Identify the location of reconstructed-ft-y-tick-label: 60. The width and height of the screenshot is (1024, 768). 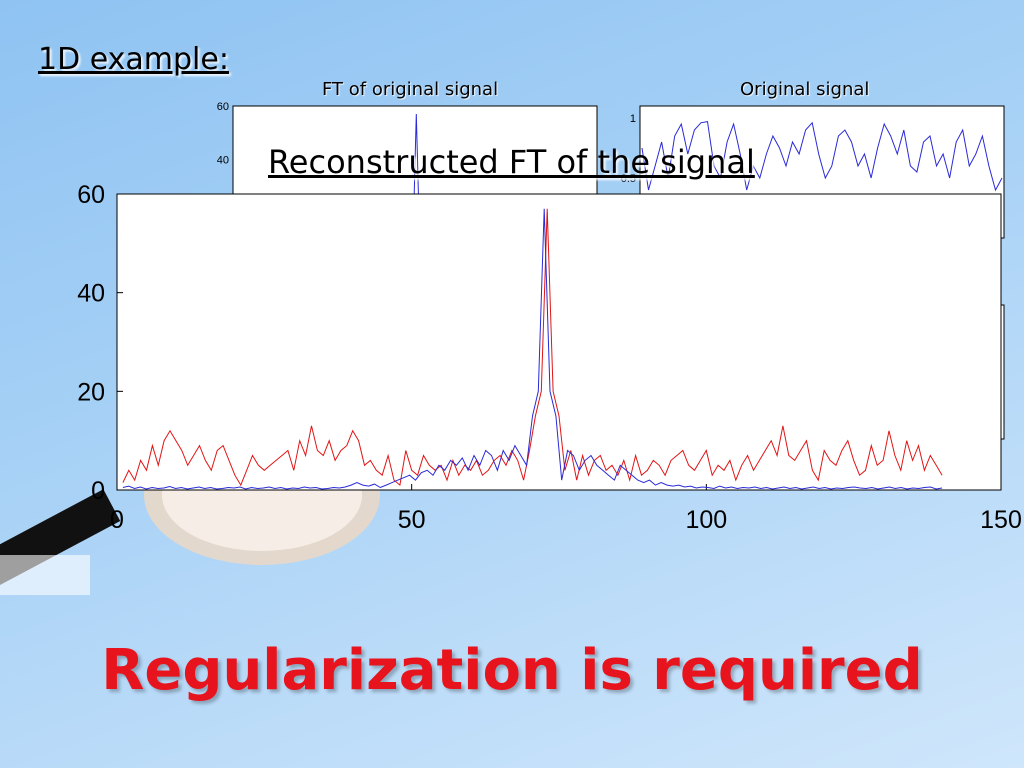
(91, 195).